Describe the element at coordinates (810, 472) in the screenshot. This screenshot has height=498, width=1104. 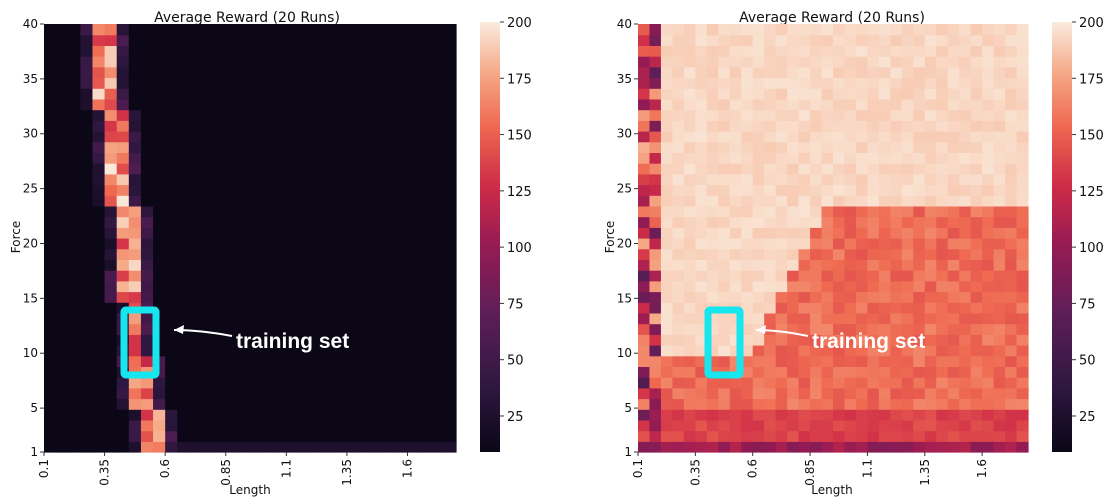
I see `x-tick-label: 0.85` at that location.